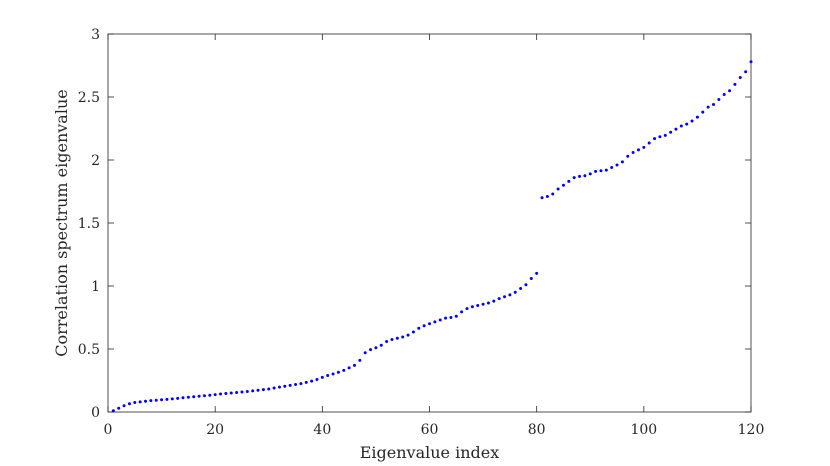  Describe the element at coordinates (89, 350) in the screenshot. I see `y-tick-label: 0.5` at that location.